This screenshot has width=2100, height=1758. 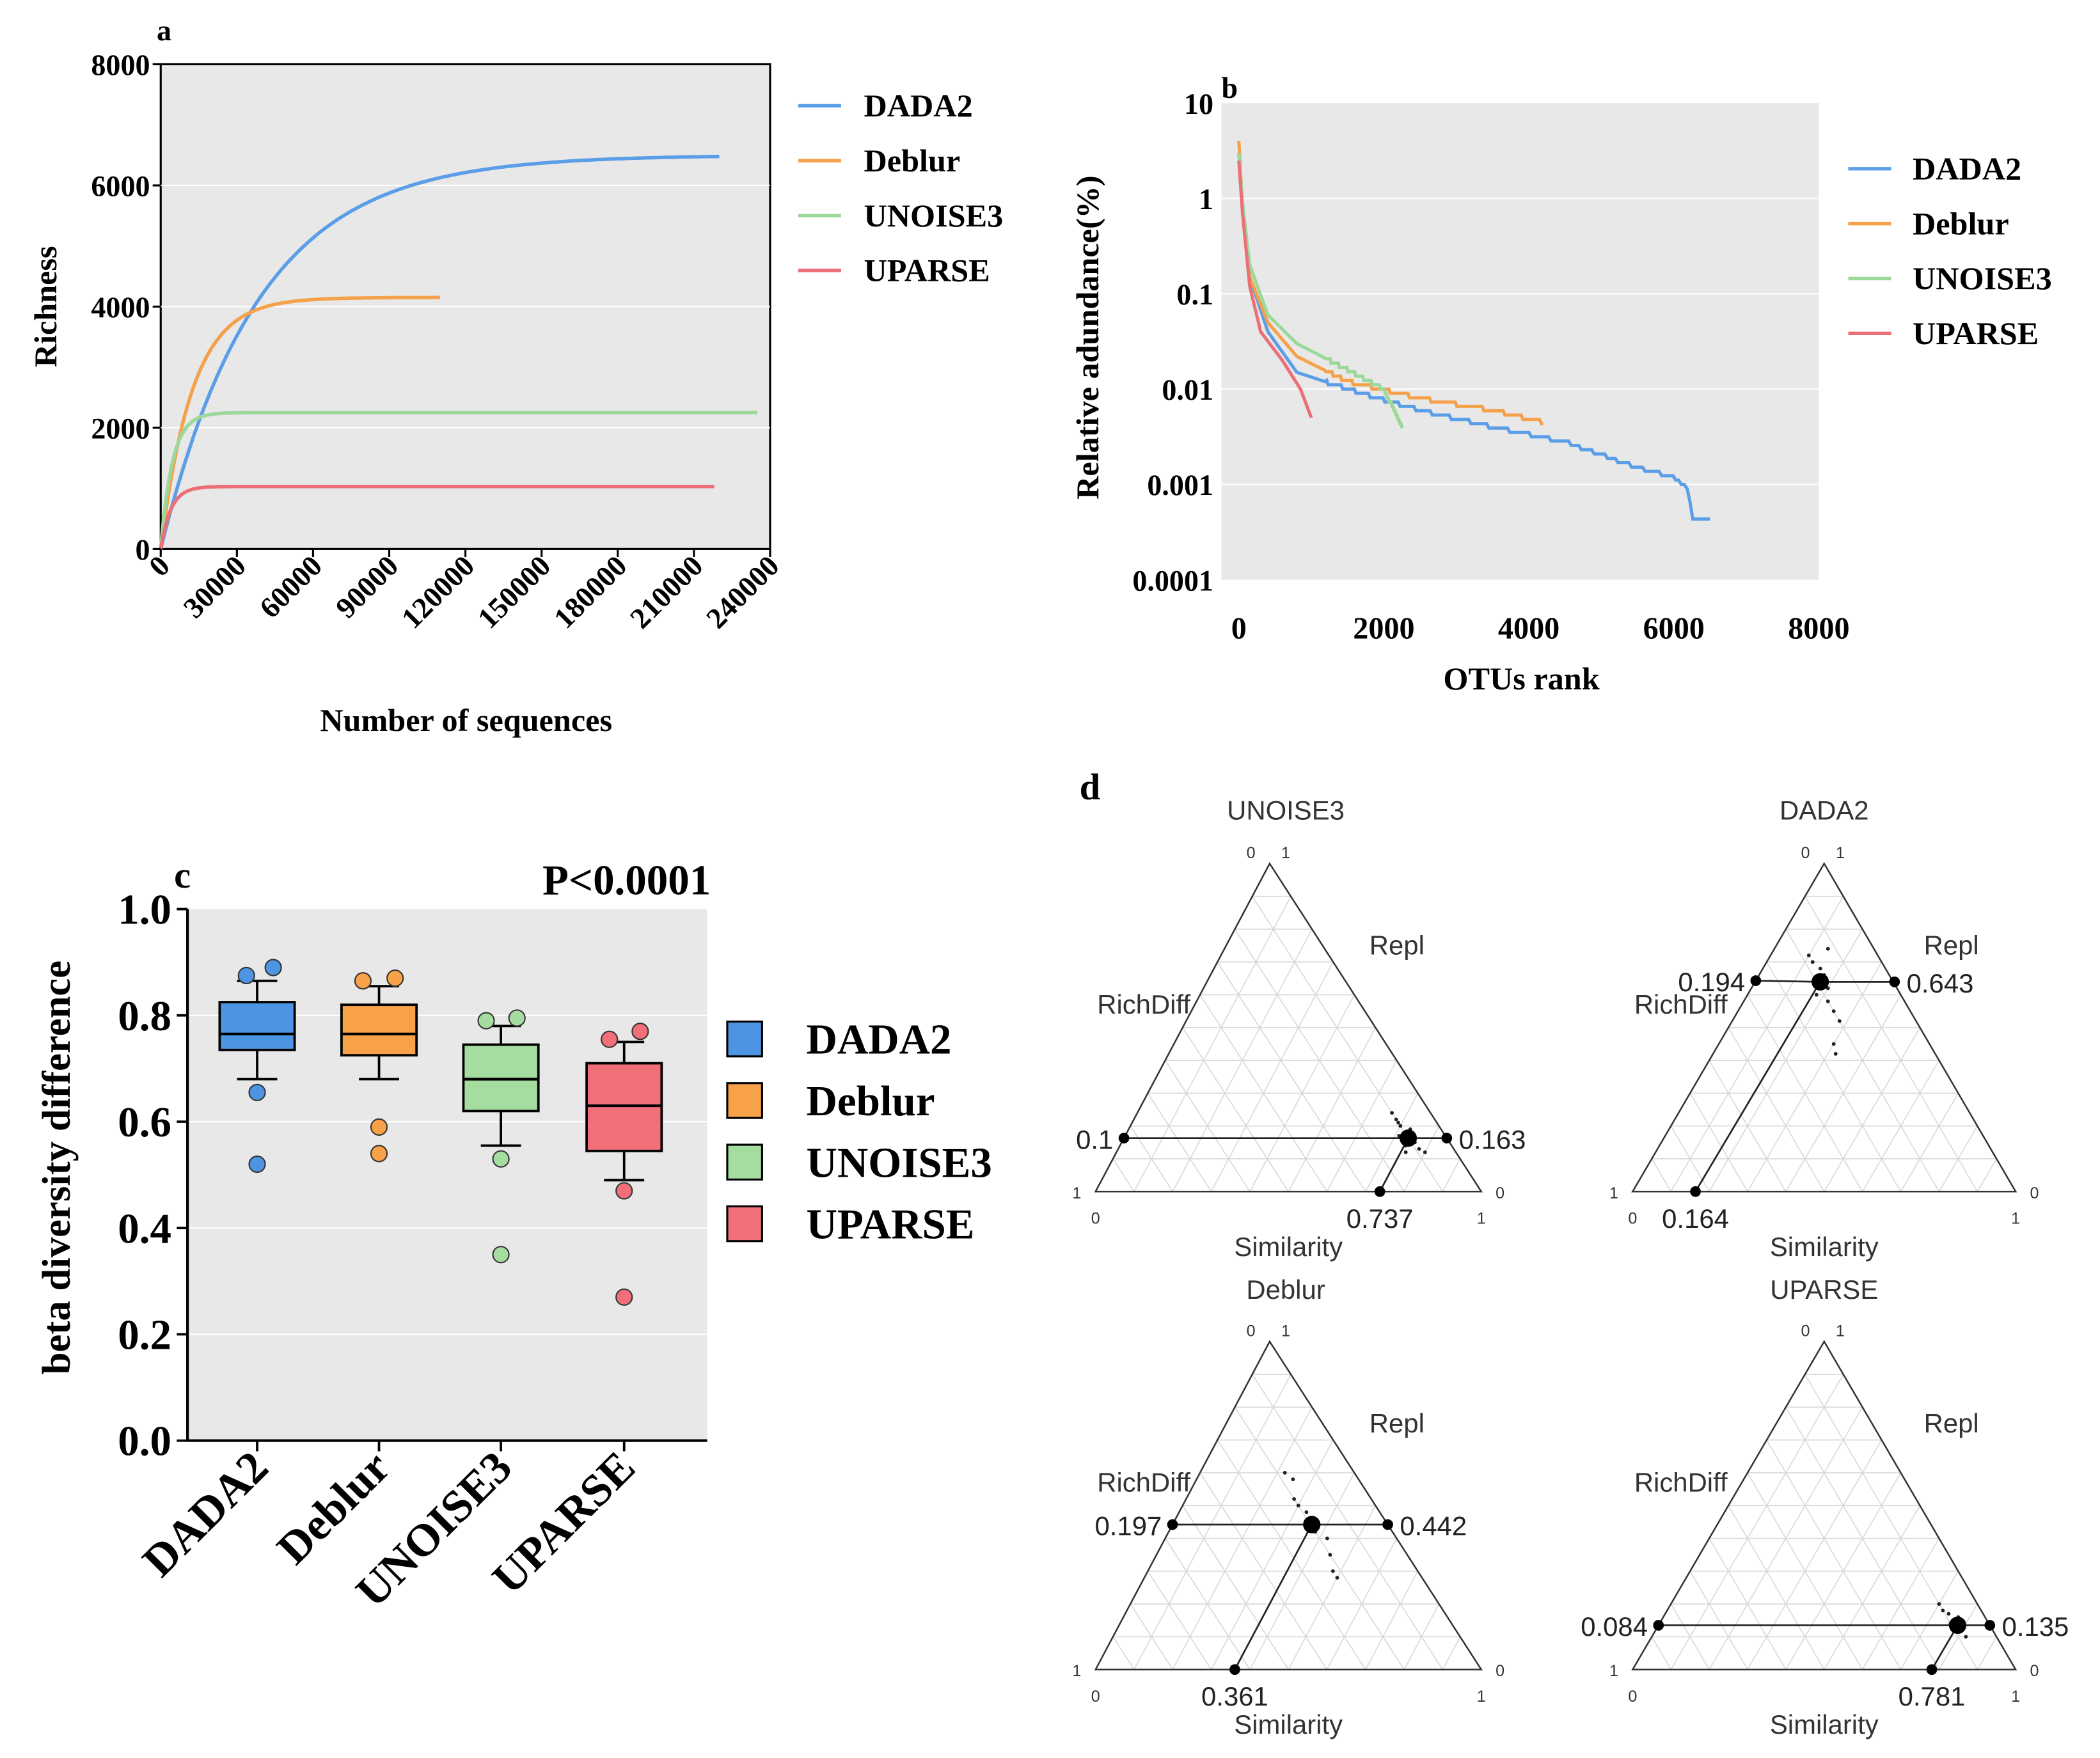 I want to click on panel-c-legend-swatch-dada2, so click(x=744, y=1039).